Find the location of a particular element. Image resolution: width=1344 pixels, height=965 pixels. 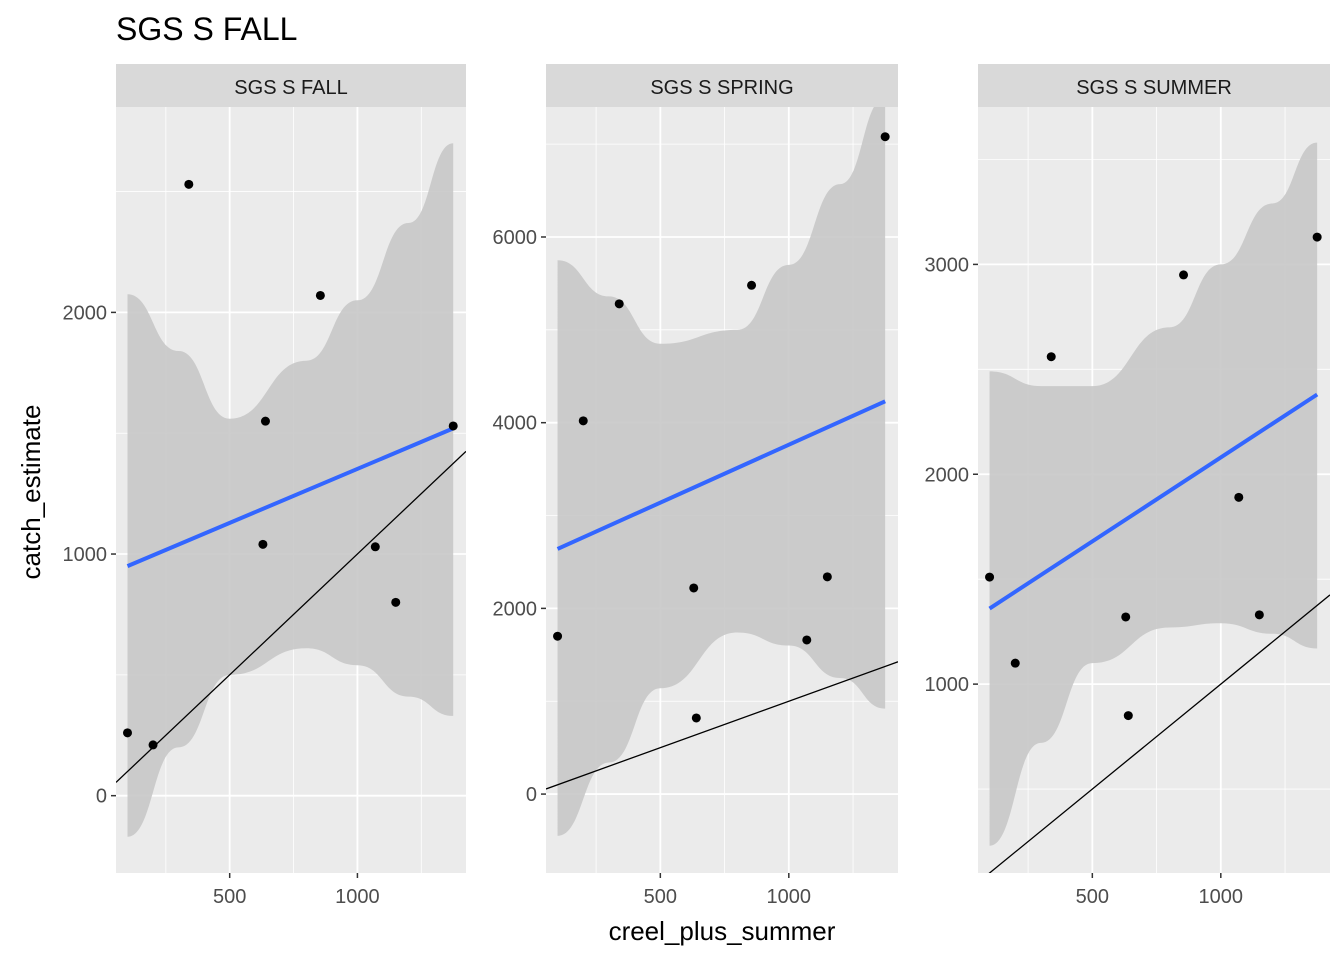

facet-strip-label: SGS S SUMMER is located at coordinates (1154, 88).